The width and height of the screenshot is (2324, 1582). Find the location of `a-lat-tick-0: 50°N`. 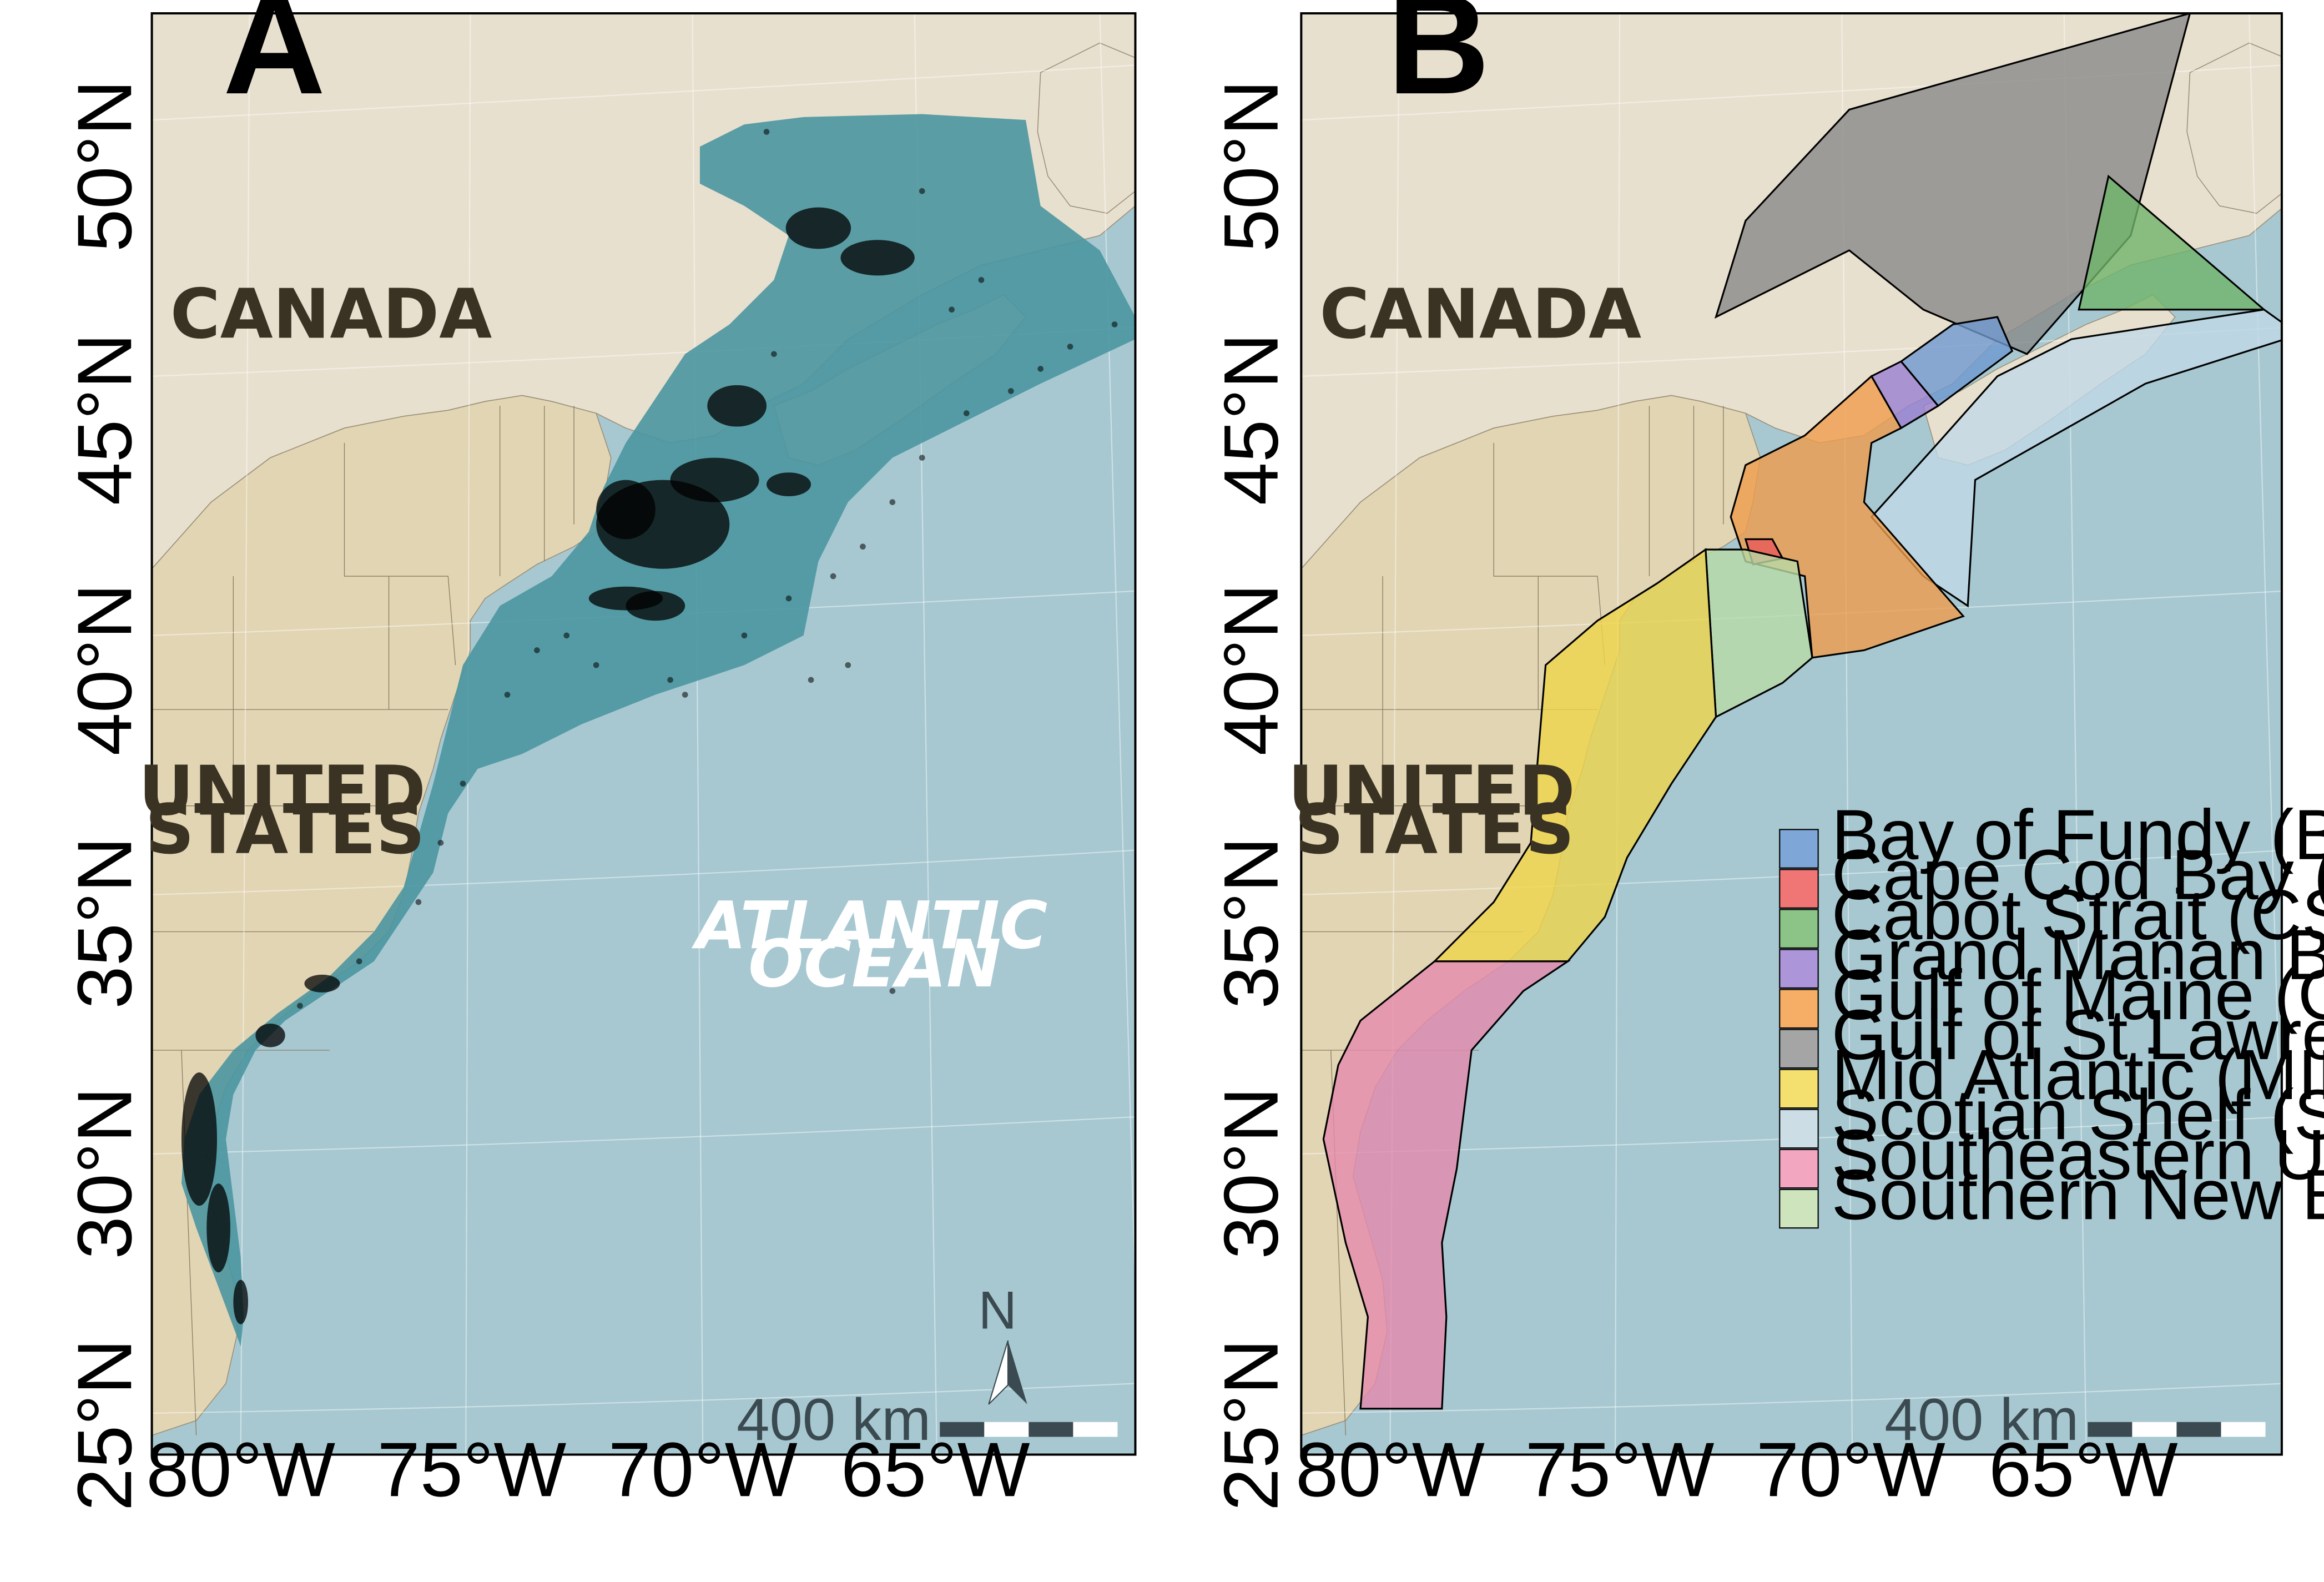

a-lat-tick-0: 50°N is located at coordinates (105, 166).